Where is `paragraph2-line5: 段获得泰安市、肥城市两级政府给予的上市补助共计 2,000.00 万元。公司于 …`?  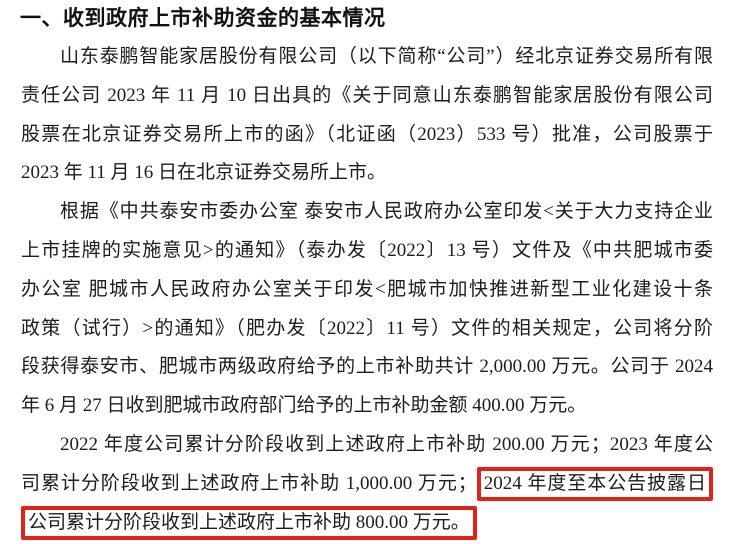
paragraph2-line5: 段获得泰安市、肥城市两级政府给予的上市补助共计 2,000.00 万元。公司于 … is located at coordinates (367, 366).